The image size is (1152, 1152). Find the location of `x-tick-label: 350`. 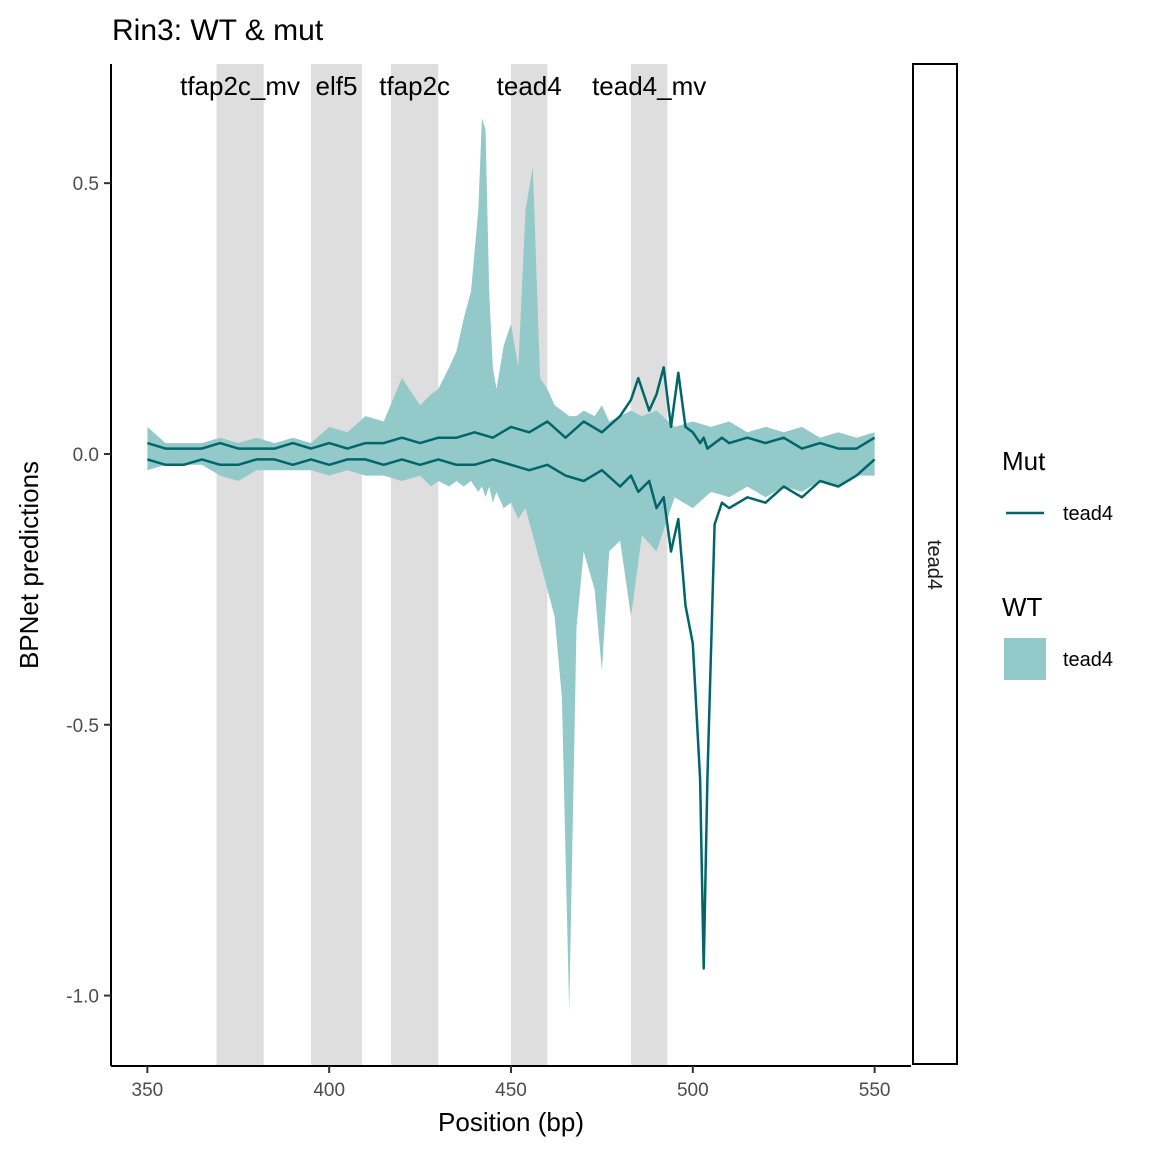

x-tick-label: 350 is located at coordinates (148, 1090).